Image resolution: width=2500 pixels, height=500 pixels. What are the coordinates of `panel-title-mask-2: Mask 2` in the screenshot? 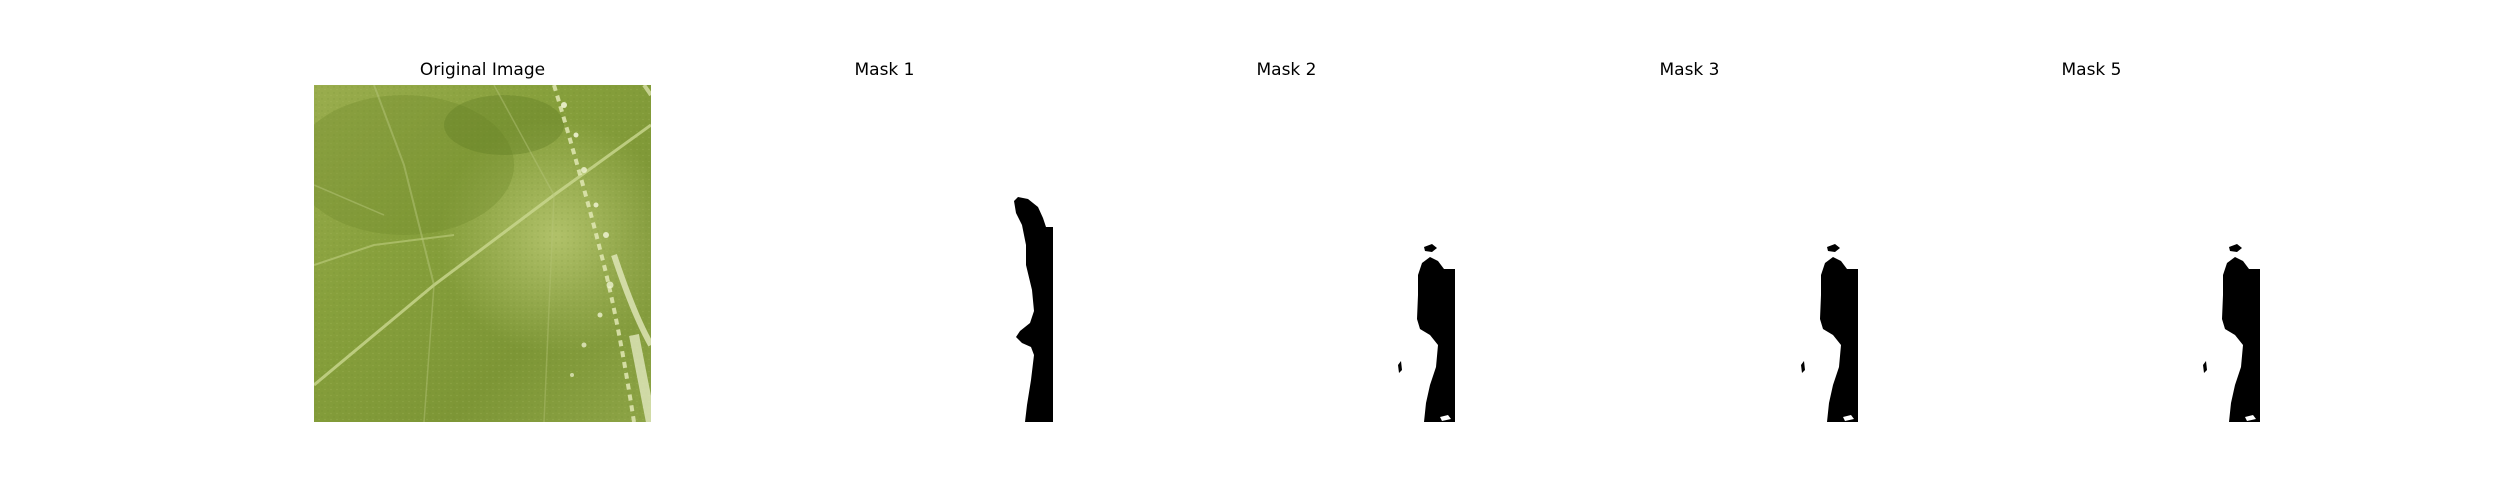 It's located at (1286, 70).